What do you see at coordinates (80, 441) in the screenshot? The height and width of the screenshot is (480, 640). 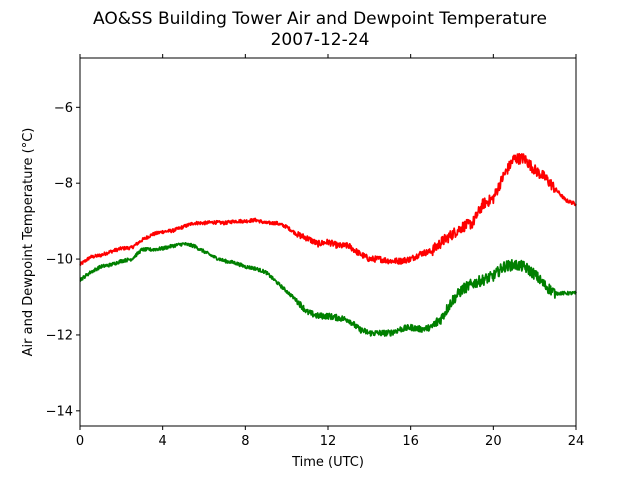 I see `x-tick-label: 0` at bounding box center [80, 441].